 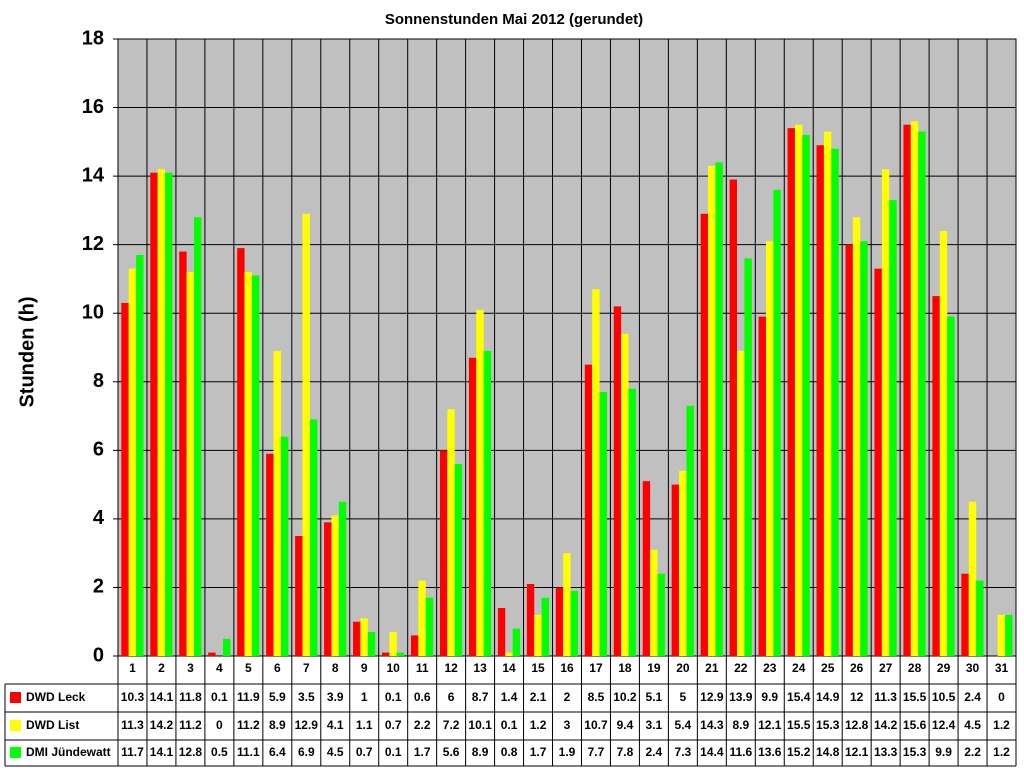 I want to click on table-value: 1.9, so click(x=567, y=752).